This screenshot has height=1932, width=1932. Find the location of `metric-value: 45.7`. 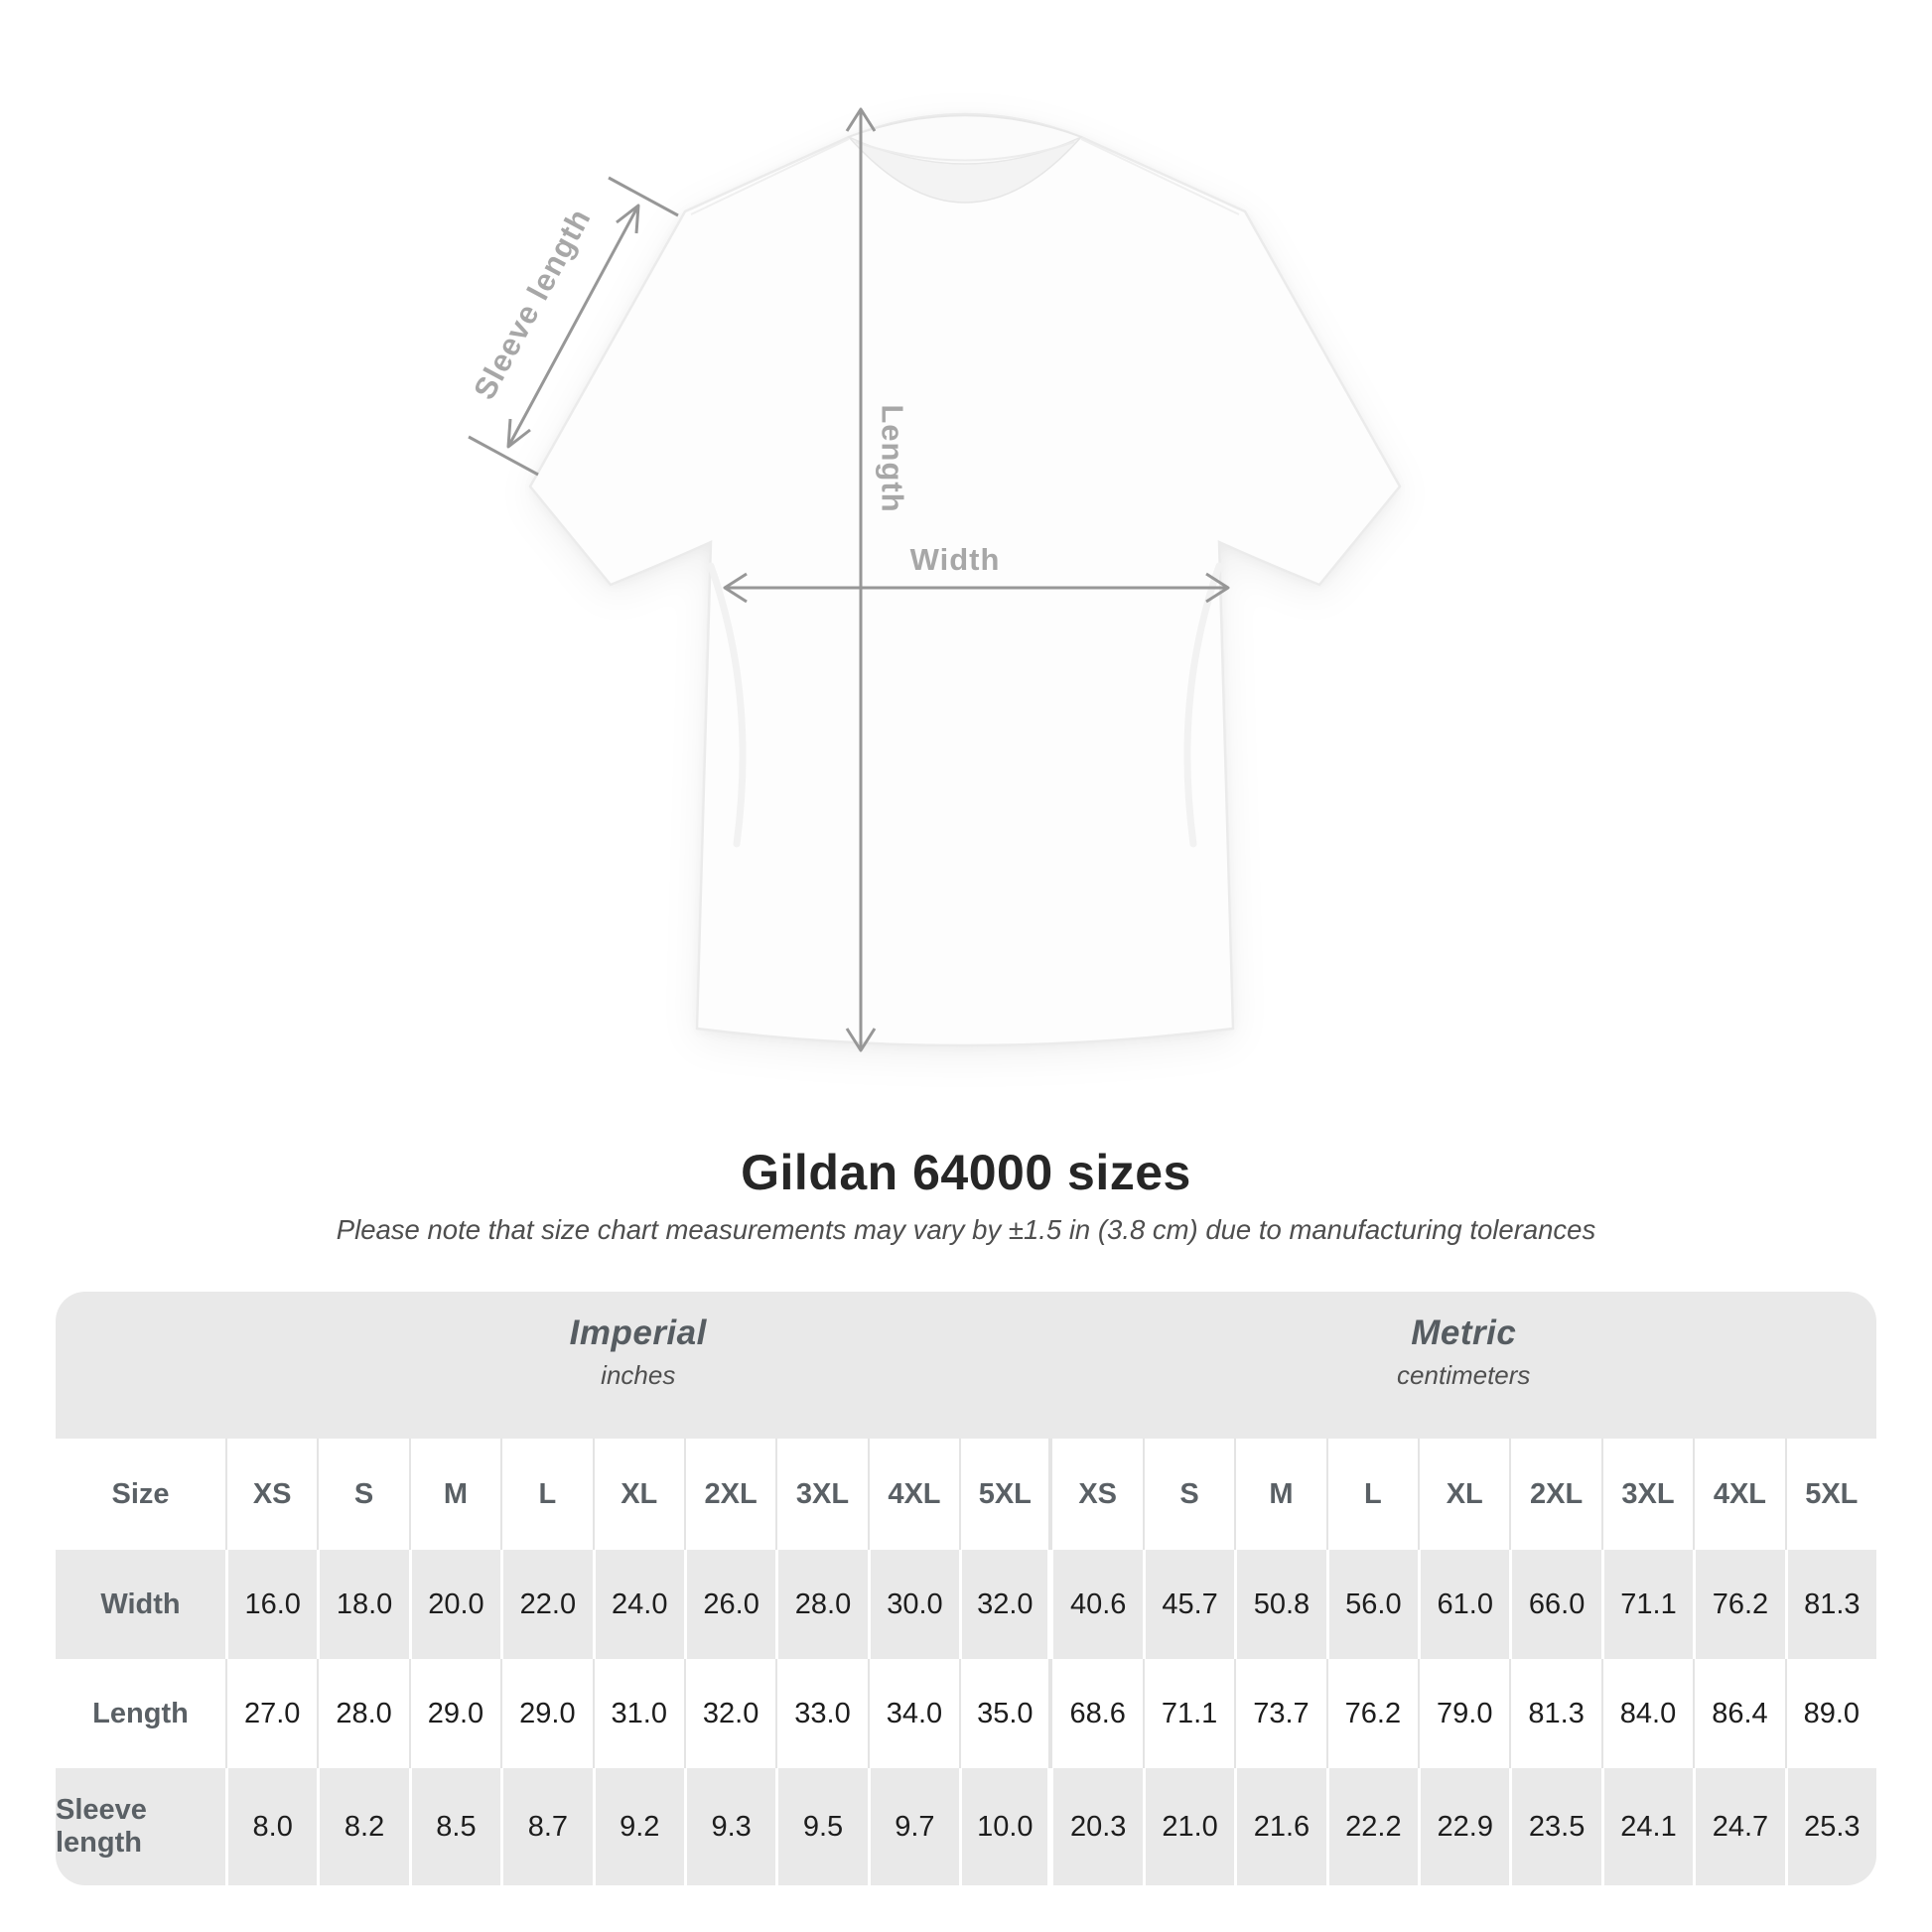

metric-value: 45.7 is located at coordinates (1188, 1605).